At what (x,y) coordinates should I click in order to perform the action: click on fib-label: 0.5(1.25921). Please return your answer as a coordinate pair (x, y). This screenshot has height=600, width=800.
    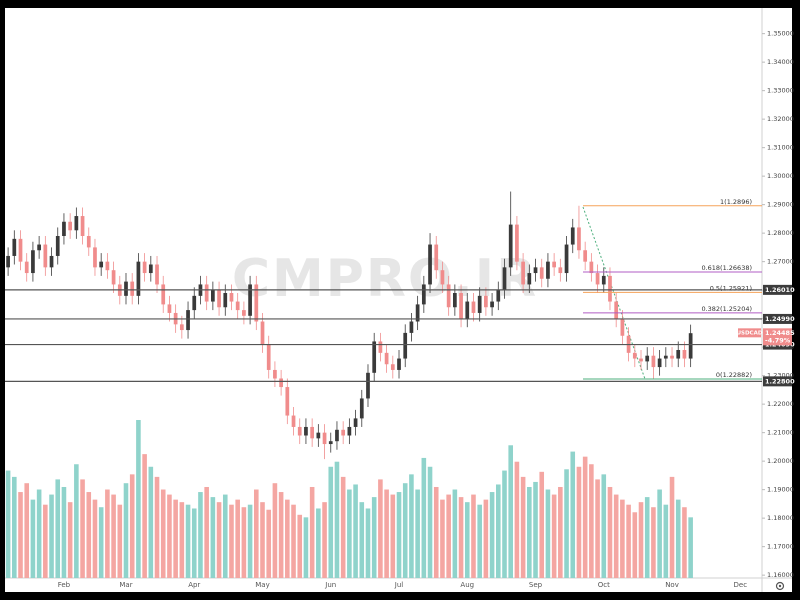
    Looking at the image, I should click on (731, 288).